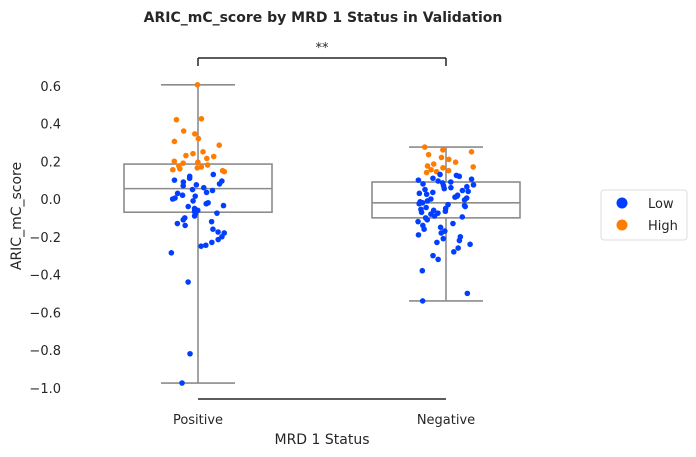  Describe the element at coordinates (663, 226) in the screenshot. I see `legend-label: High` at that location.